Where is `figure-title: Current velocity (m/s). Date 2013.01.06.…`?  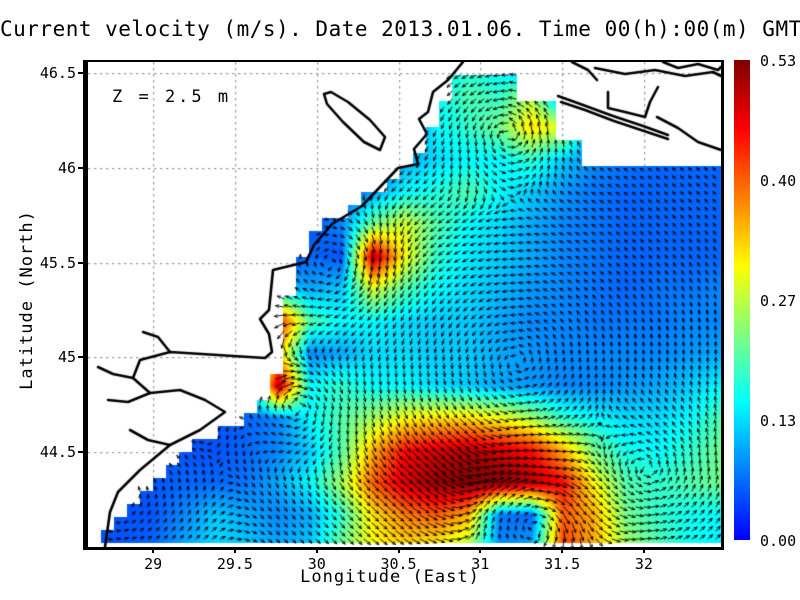
figure-title: Current velocity (m/s). Date 2013.01.06.… is located at coordinates (400, 29).